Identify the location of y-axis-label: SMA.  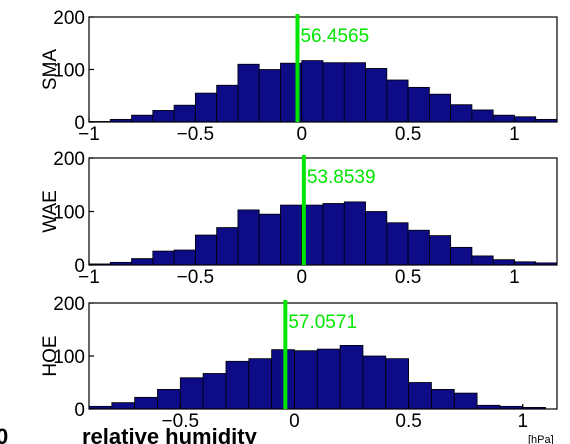
(50, 70).